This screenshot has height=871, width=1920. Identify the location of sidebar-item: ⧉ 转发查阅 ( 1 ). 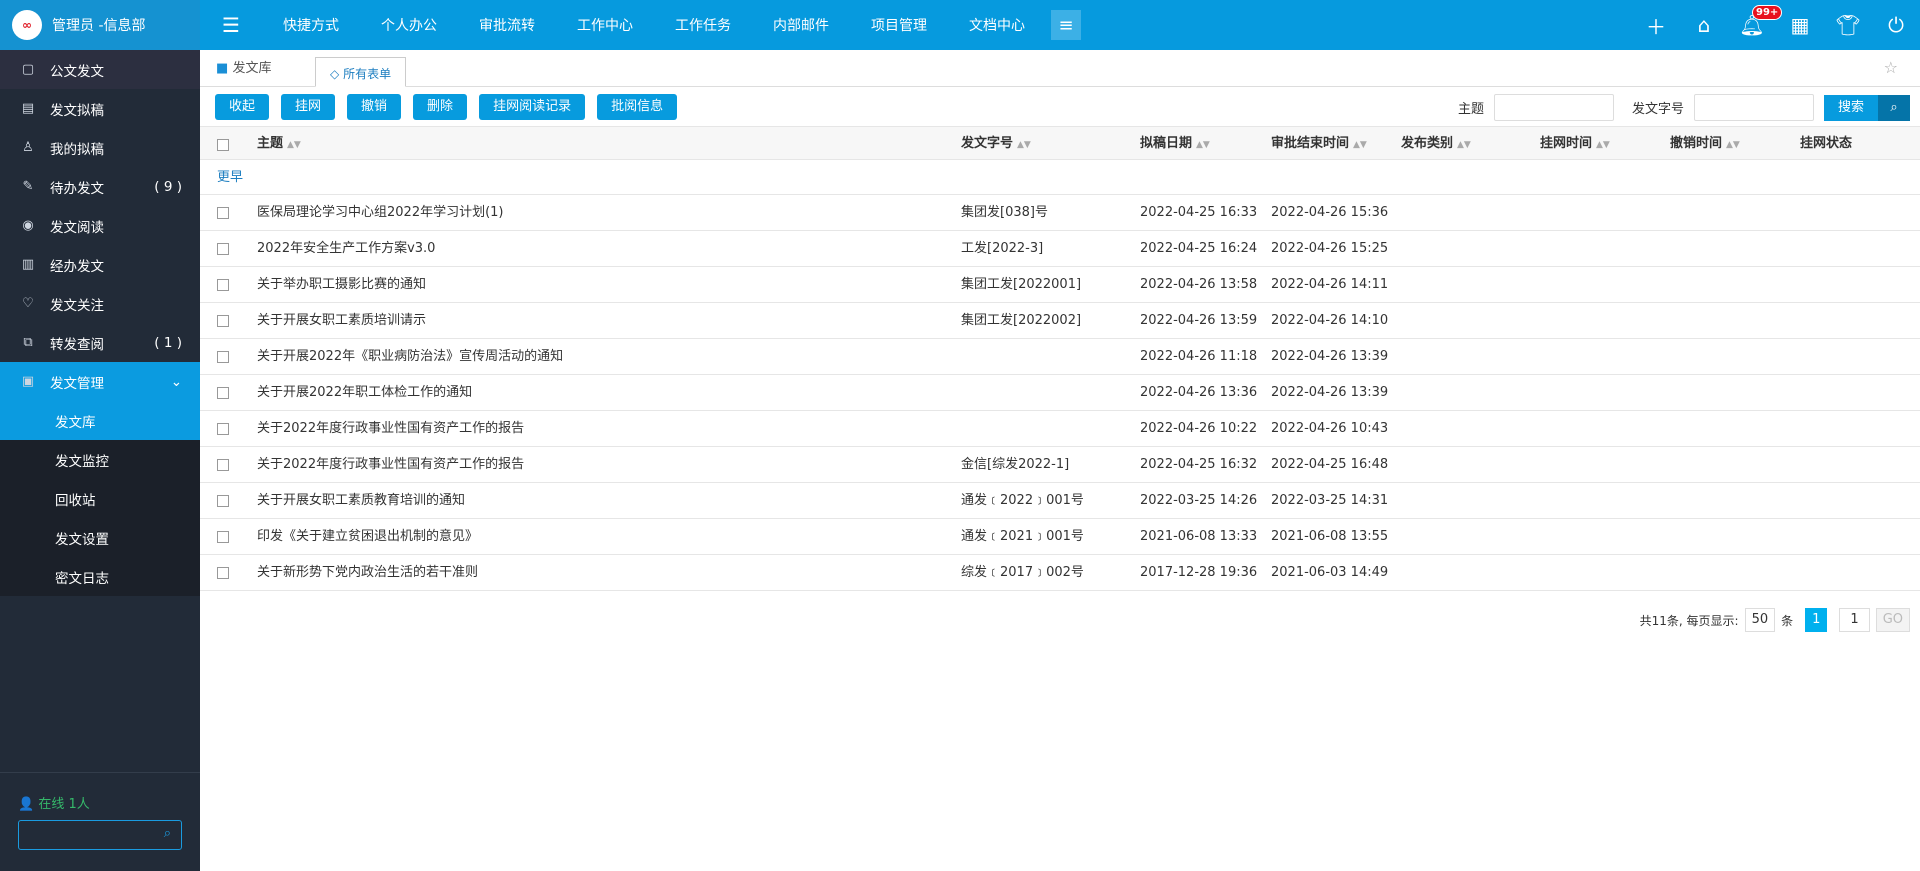
(100, 342).